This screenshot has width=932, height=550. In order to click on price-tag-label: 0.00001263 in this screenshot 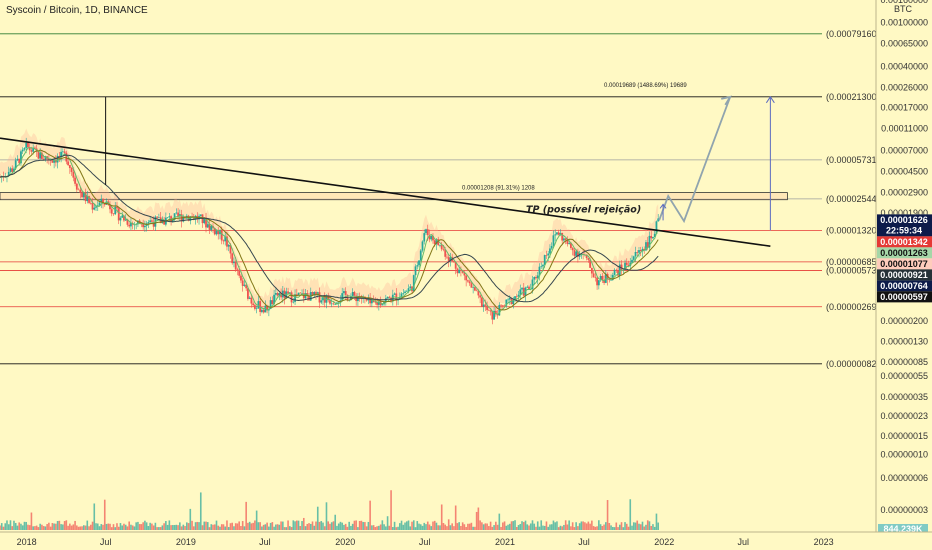, I will do `click(904, 253)`.